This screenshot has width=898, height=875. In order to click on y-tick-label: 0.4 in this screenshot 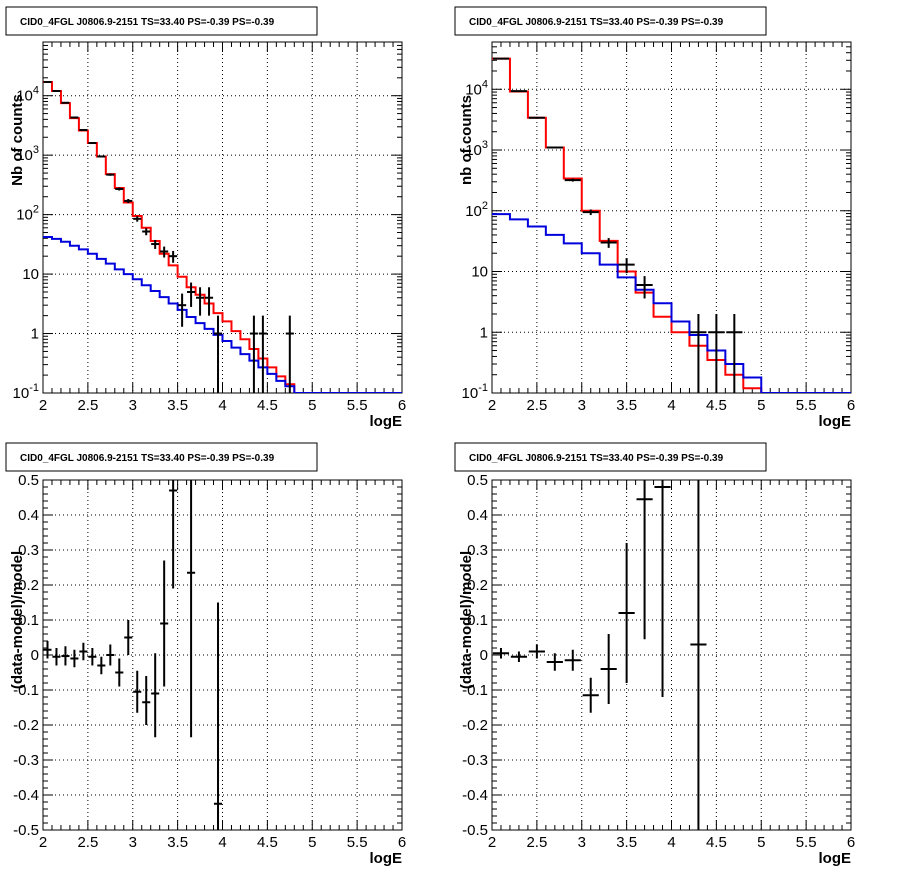, I will do `click(477, 515)`.